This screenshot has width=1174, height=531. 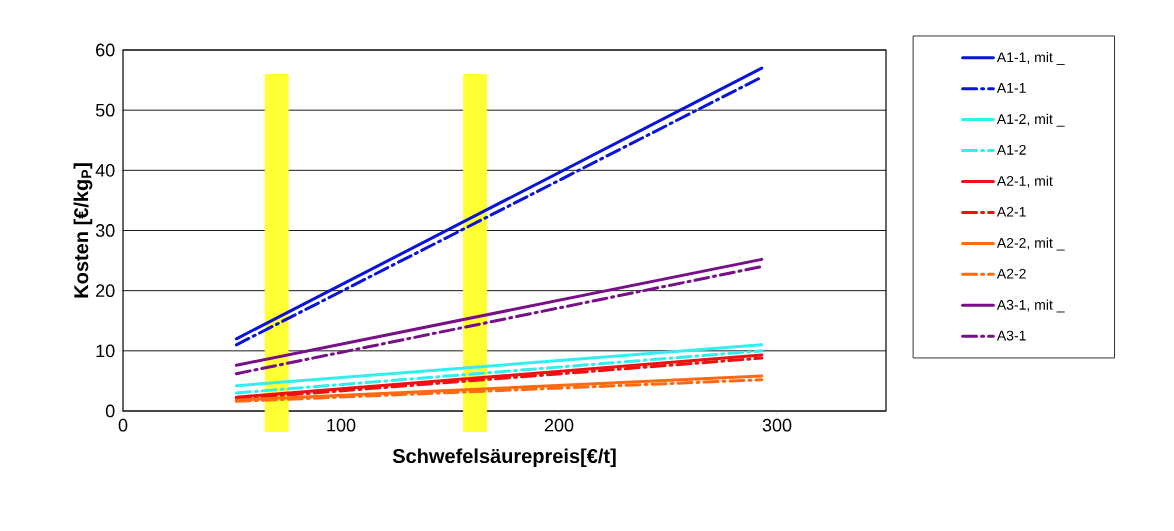 What do you see at coordinates (1030, 120) in the screenshot?
I see `legend-label: A1-2, mit _` at bounding box center [1030, 120].